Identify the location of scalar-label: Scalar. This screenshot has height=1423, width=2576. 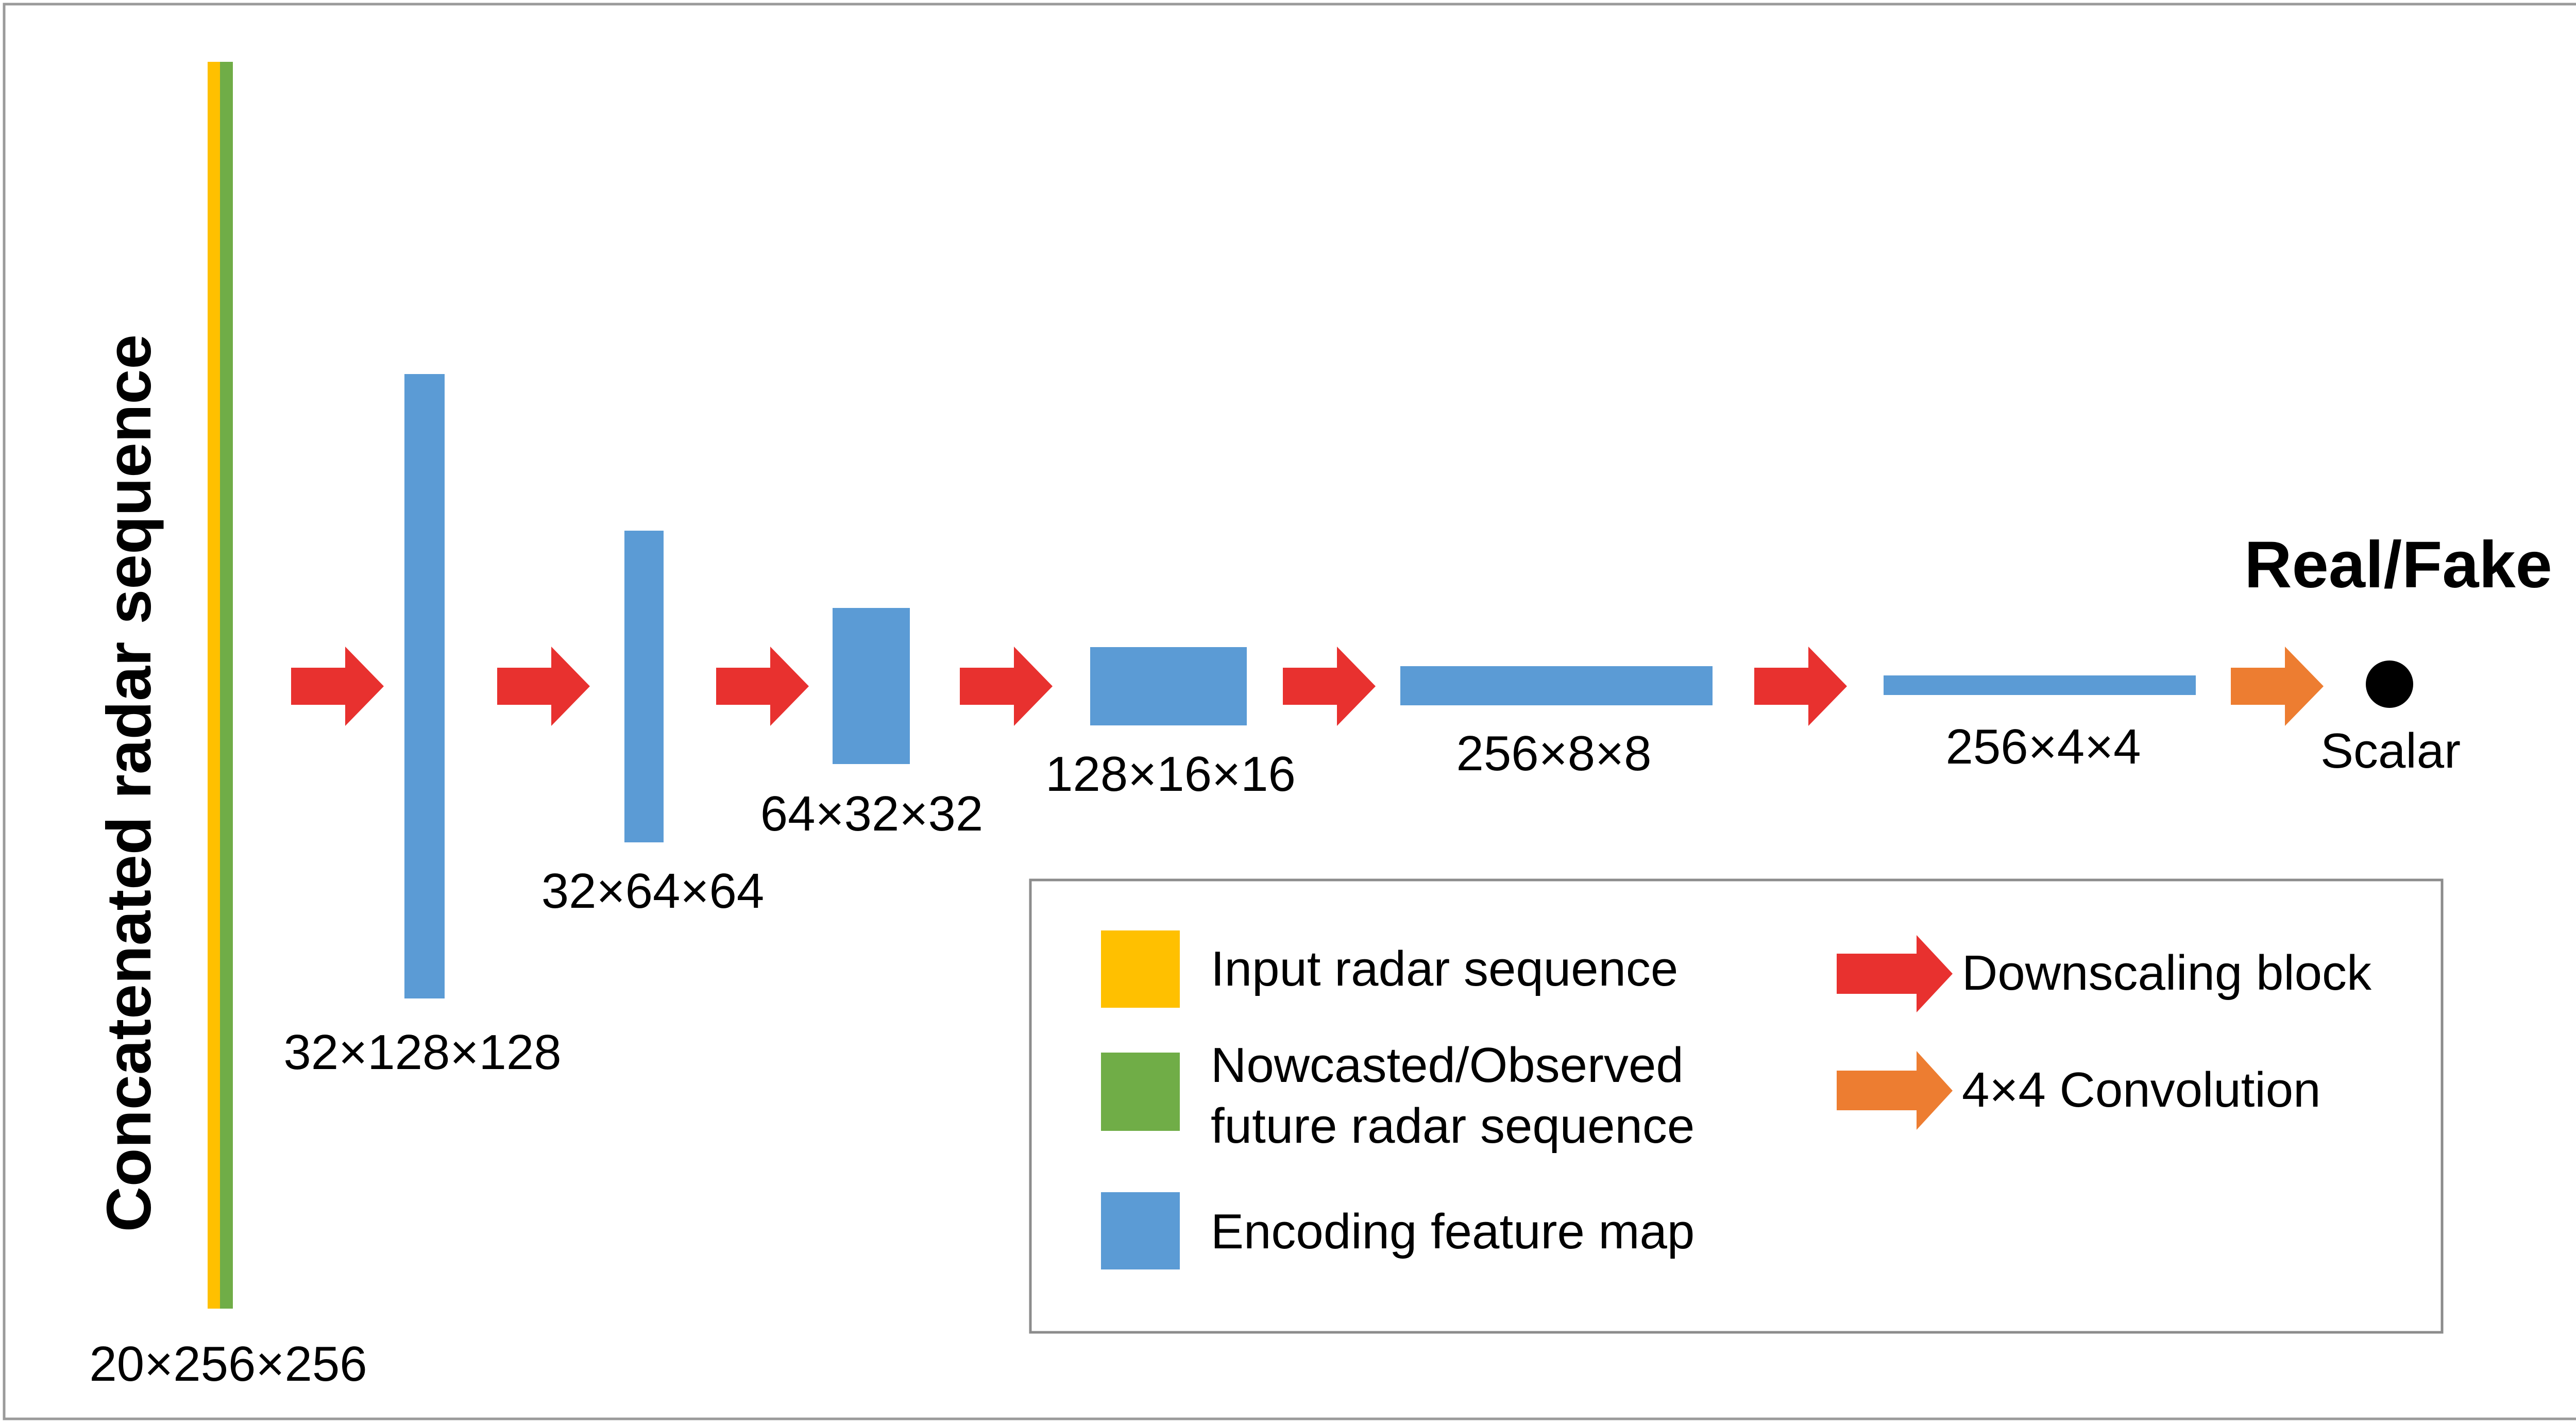
(2390, 750).